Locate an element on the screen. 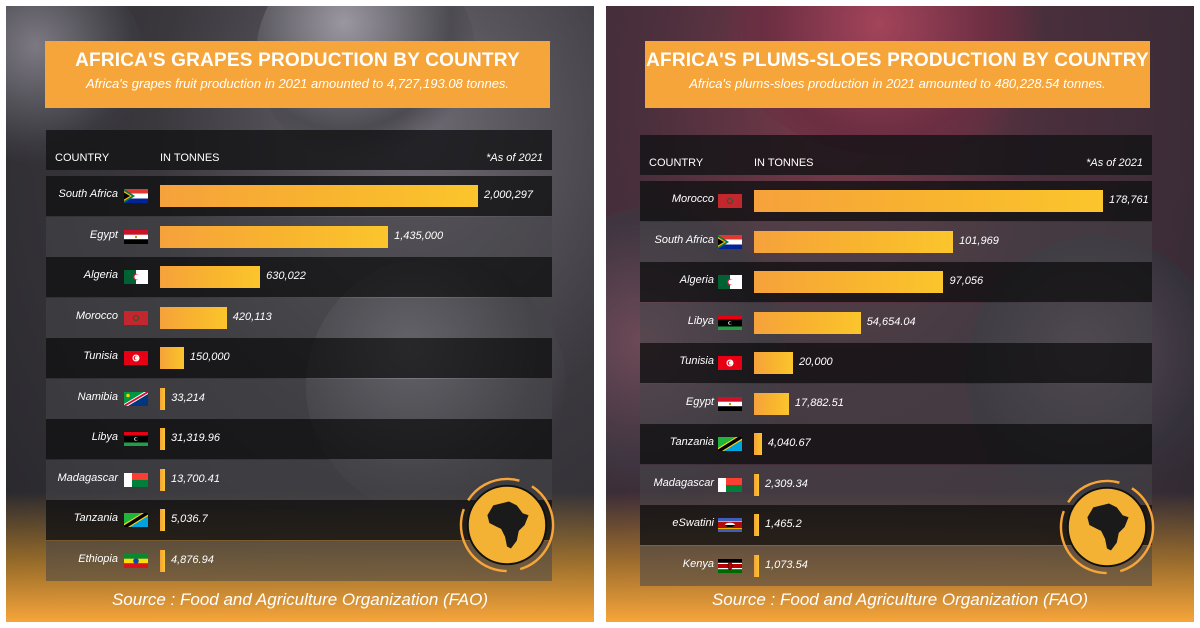 This screenshot has height=628, width=1200. value-label: 420,113 is located at coordinates (252, 316).